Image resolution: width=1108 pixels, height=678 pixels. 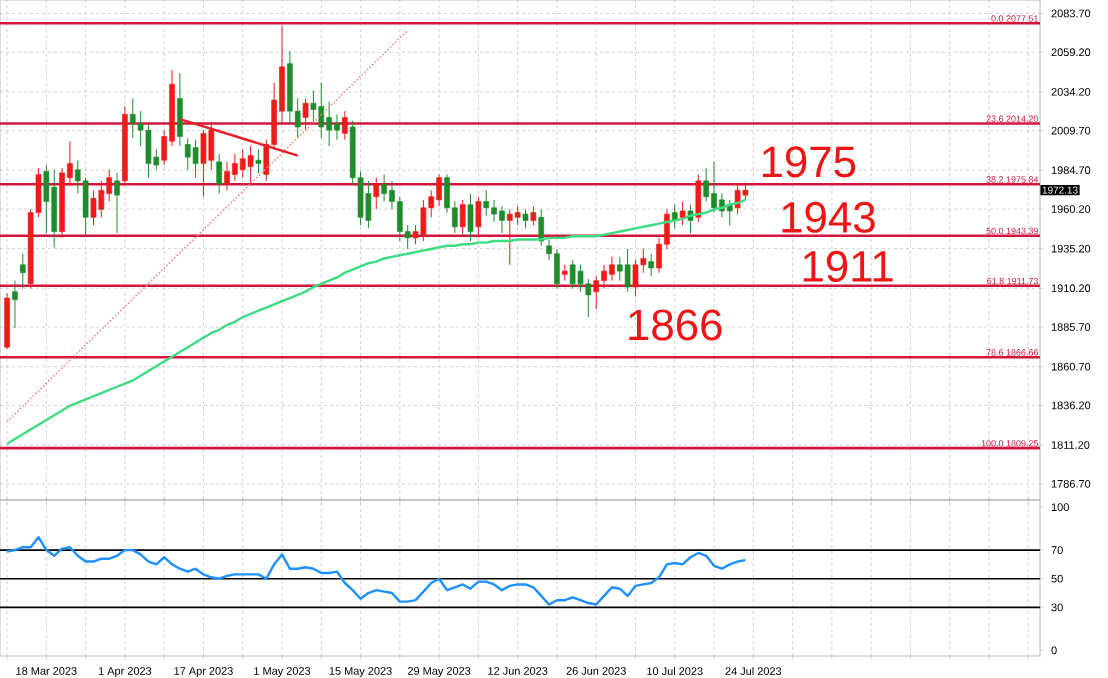 I want to click on annotation: 1975, so click(x=809, y=162).